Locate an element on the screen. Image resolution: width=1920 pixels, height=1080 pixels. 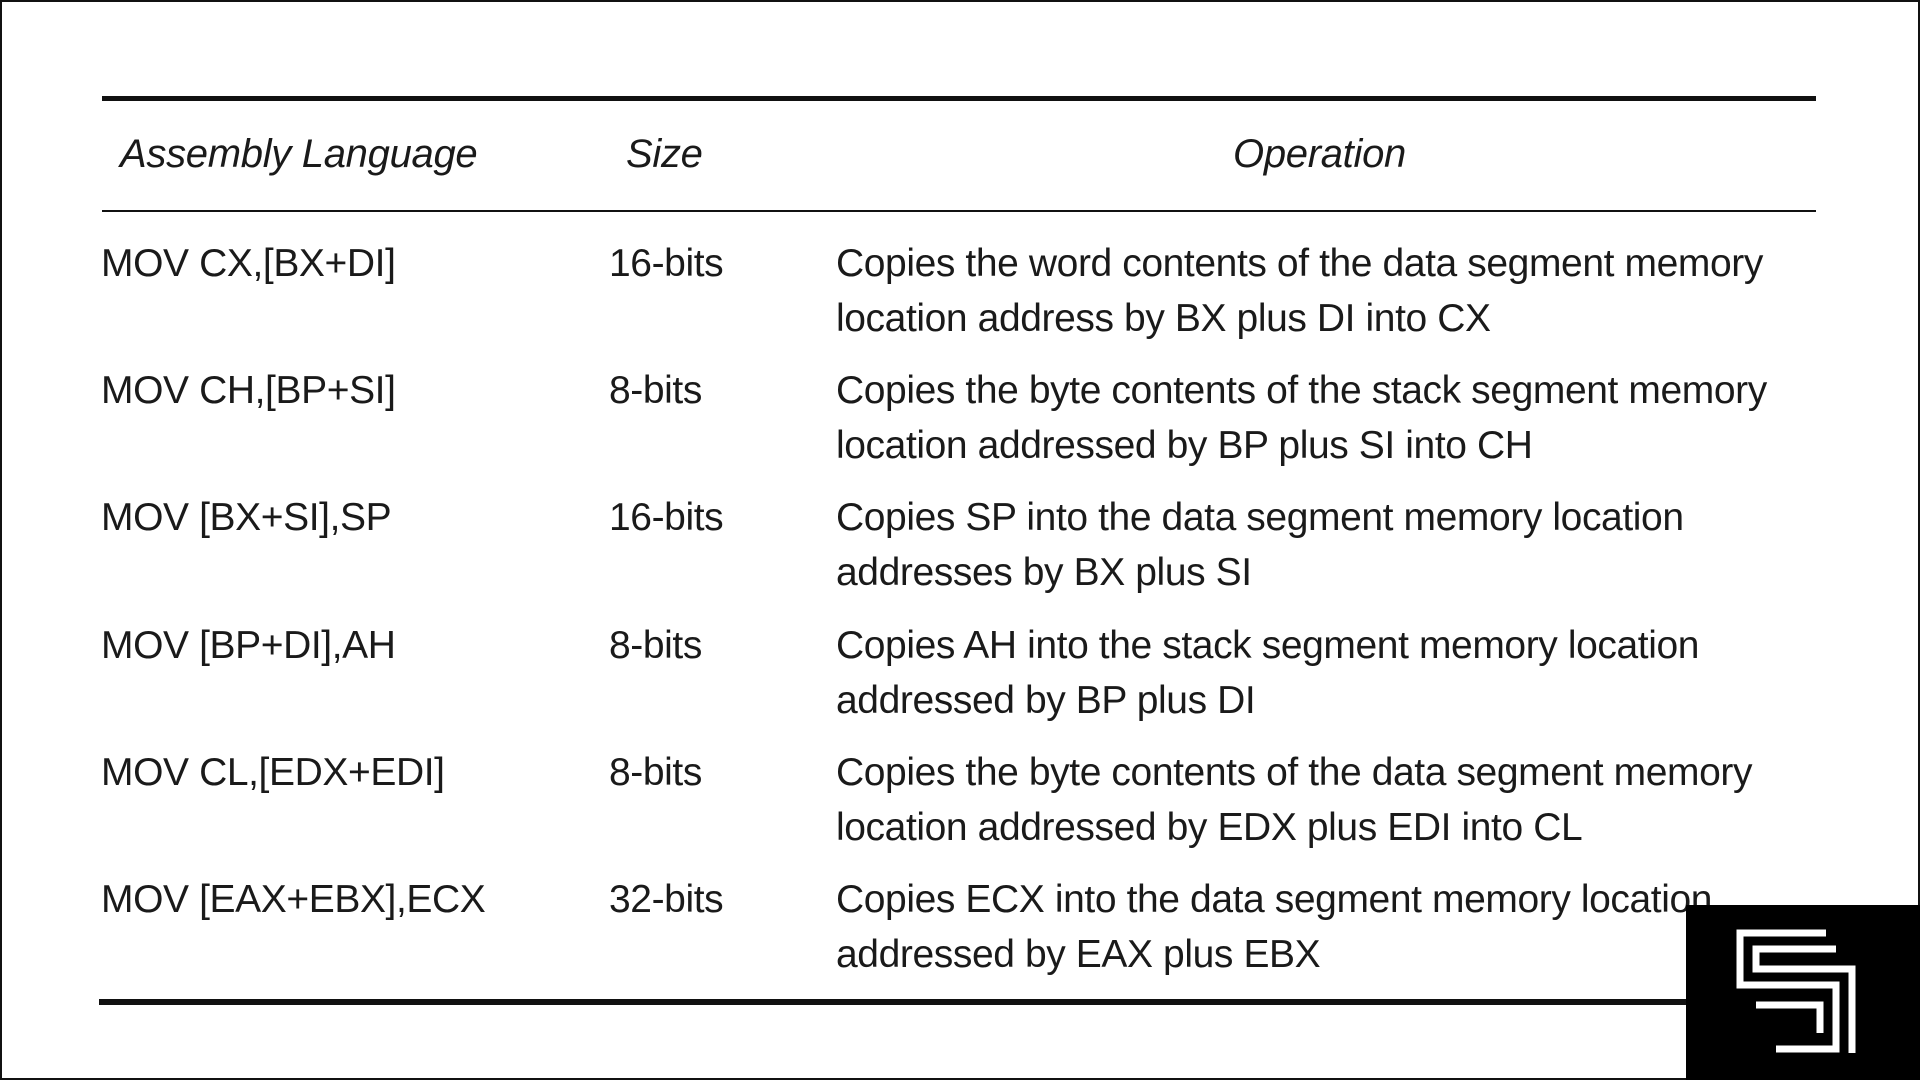
table-bottom-rule is located at coordinates (957, 1002).